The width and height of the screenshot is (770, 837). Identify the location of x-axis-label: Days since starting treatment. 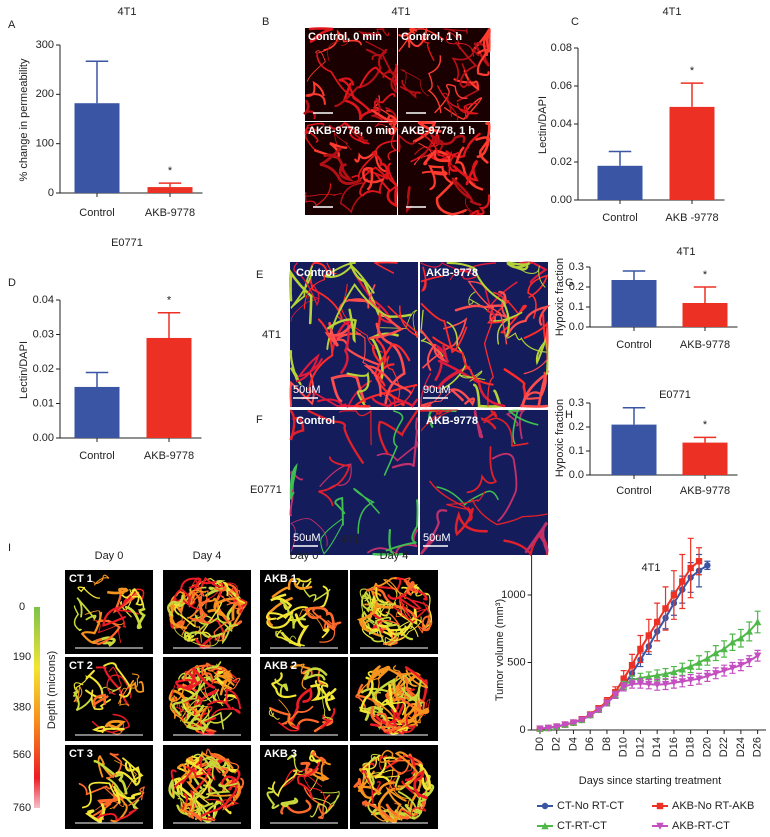
(650, 781).